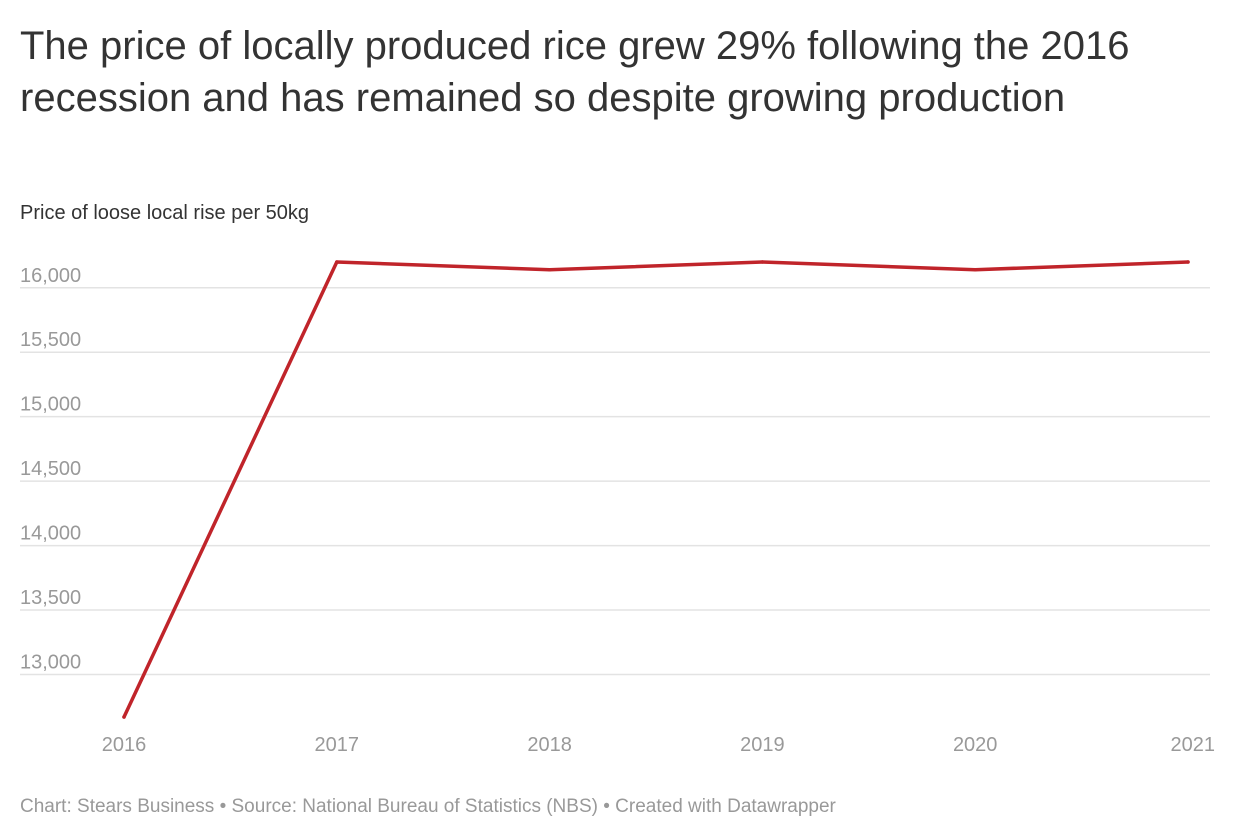 This screenshot has width=1240, height=840. Describe the element at coordinates (50, 276) in the screenshot. I see `y-tick-label: 16,000` at that location.